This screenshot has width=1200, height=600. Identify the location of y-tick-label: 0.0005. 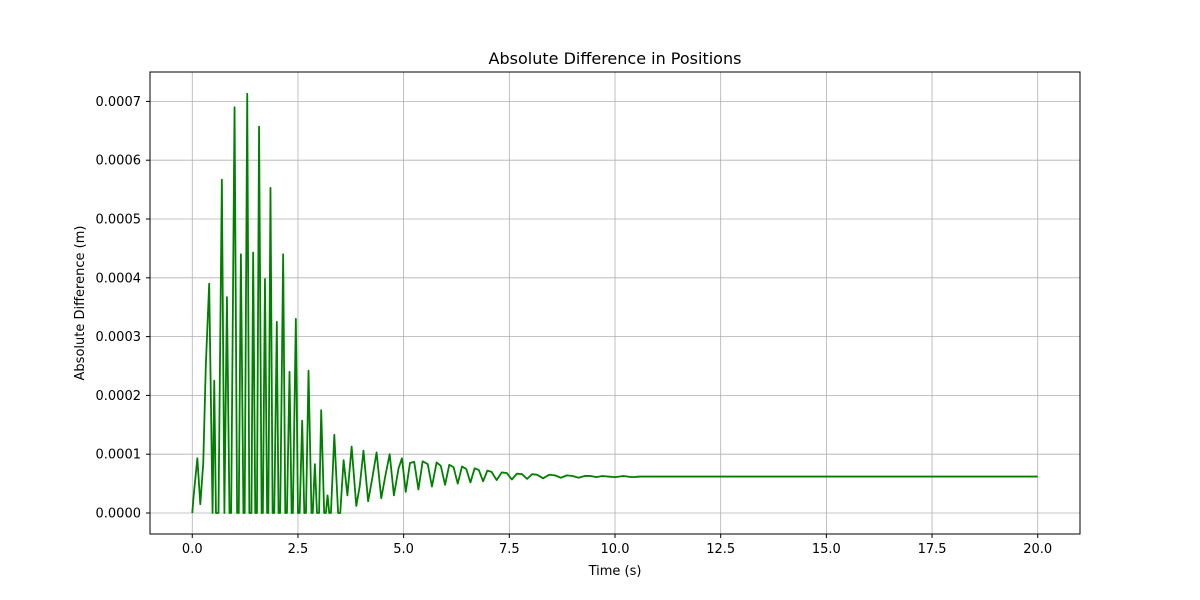
(119, 220).